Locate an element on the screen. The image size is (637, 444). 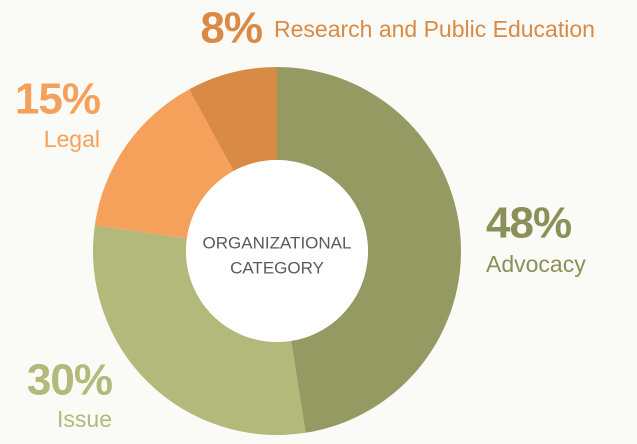
category-label: Advocacy is located at coordinates (536, 264).